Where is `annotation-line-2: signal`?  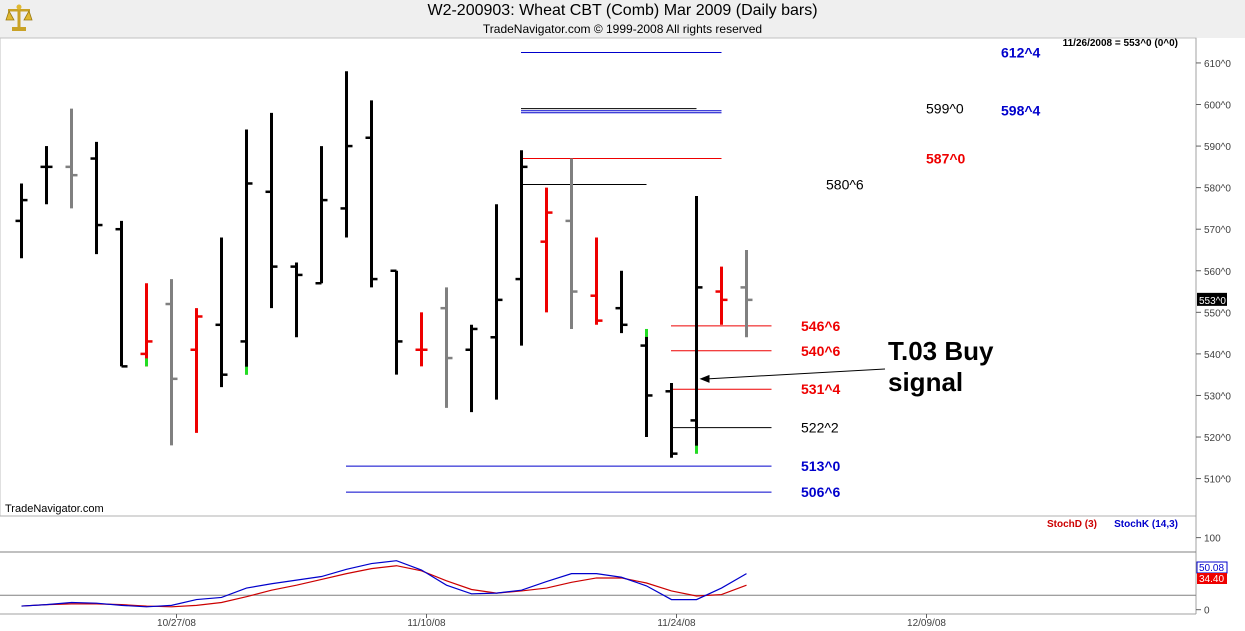 annotation-line-2: signal is located at coordinates (925, 382).